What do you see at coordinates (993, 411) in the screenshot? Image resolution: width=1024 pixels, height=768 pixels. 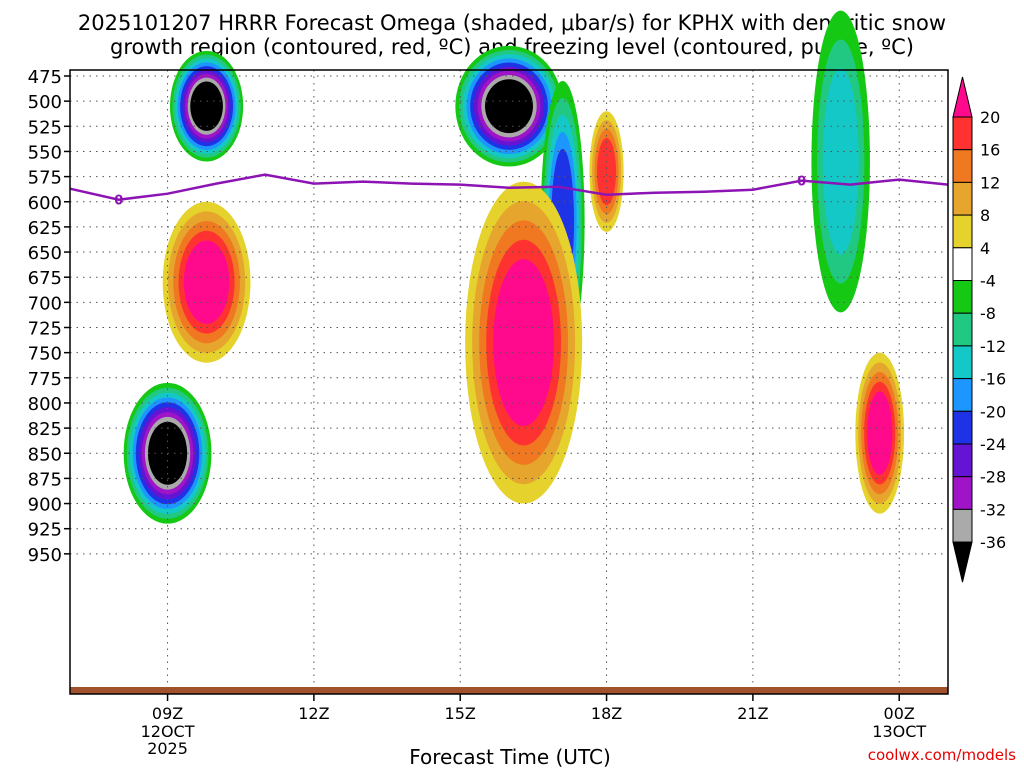 I see `colorbar-label-9: -20` at bounding box center [993, 411].